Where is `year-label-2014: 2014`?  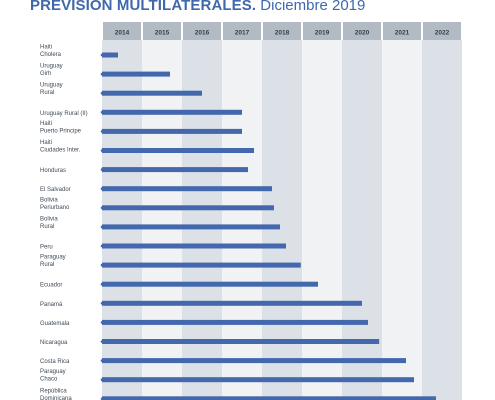 year-label-2014: 2014 is located at coordinates (122, 33).